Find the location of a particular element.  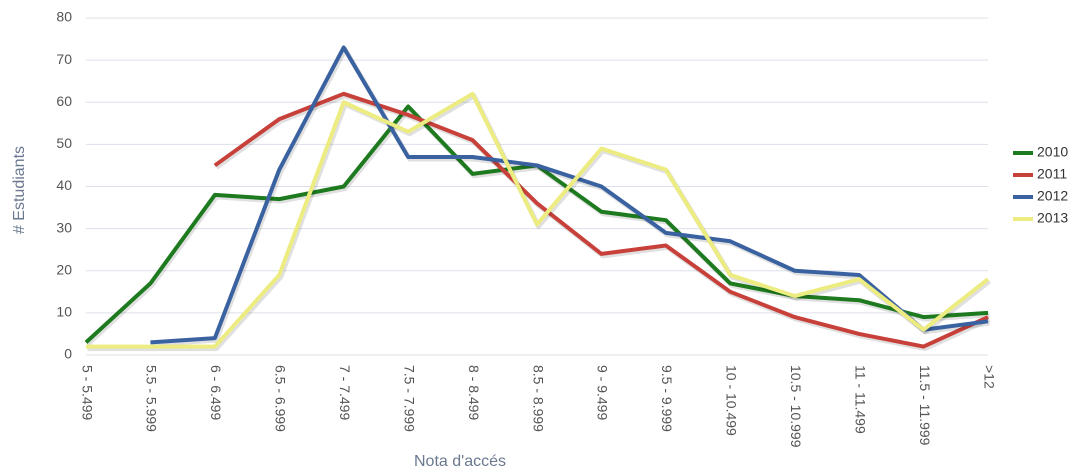

x-tick-label: 6 - 6.499 is located at coordinates (216, 392).